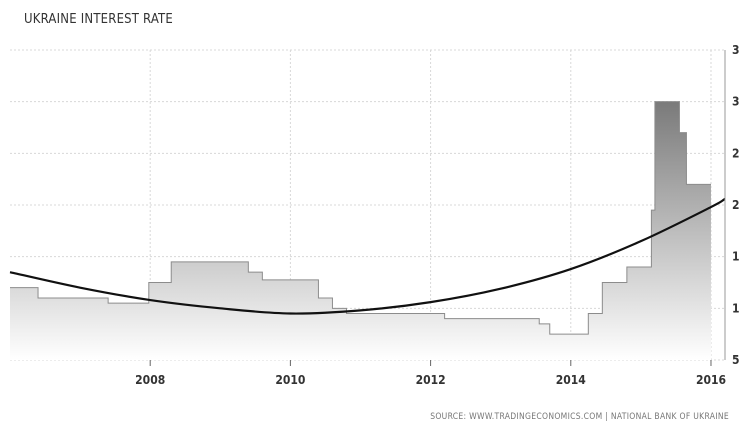  I want to click on y-tick-label-2: 1, so click(736, 257).